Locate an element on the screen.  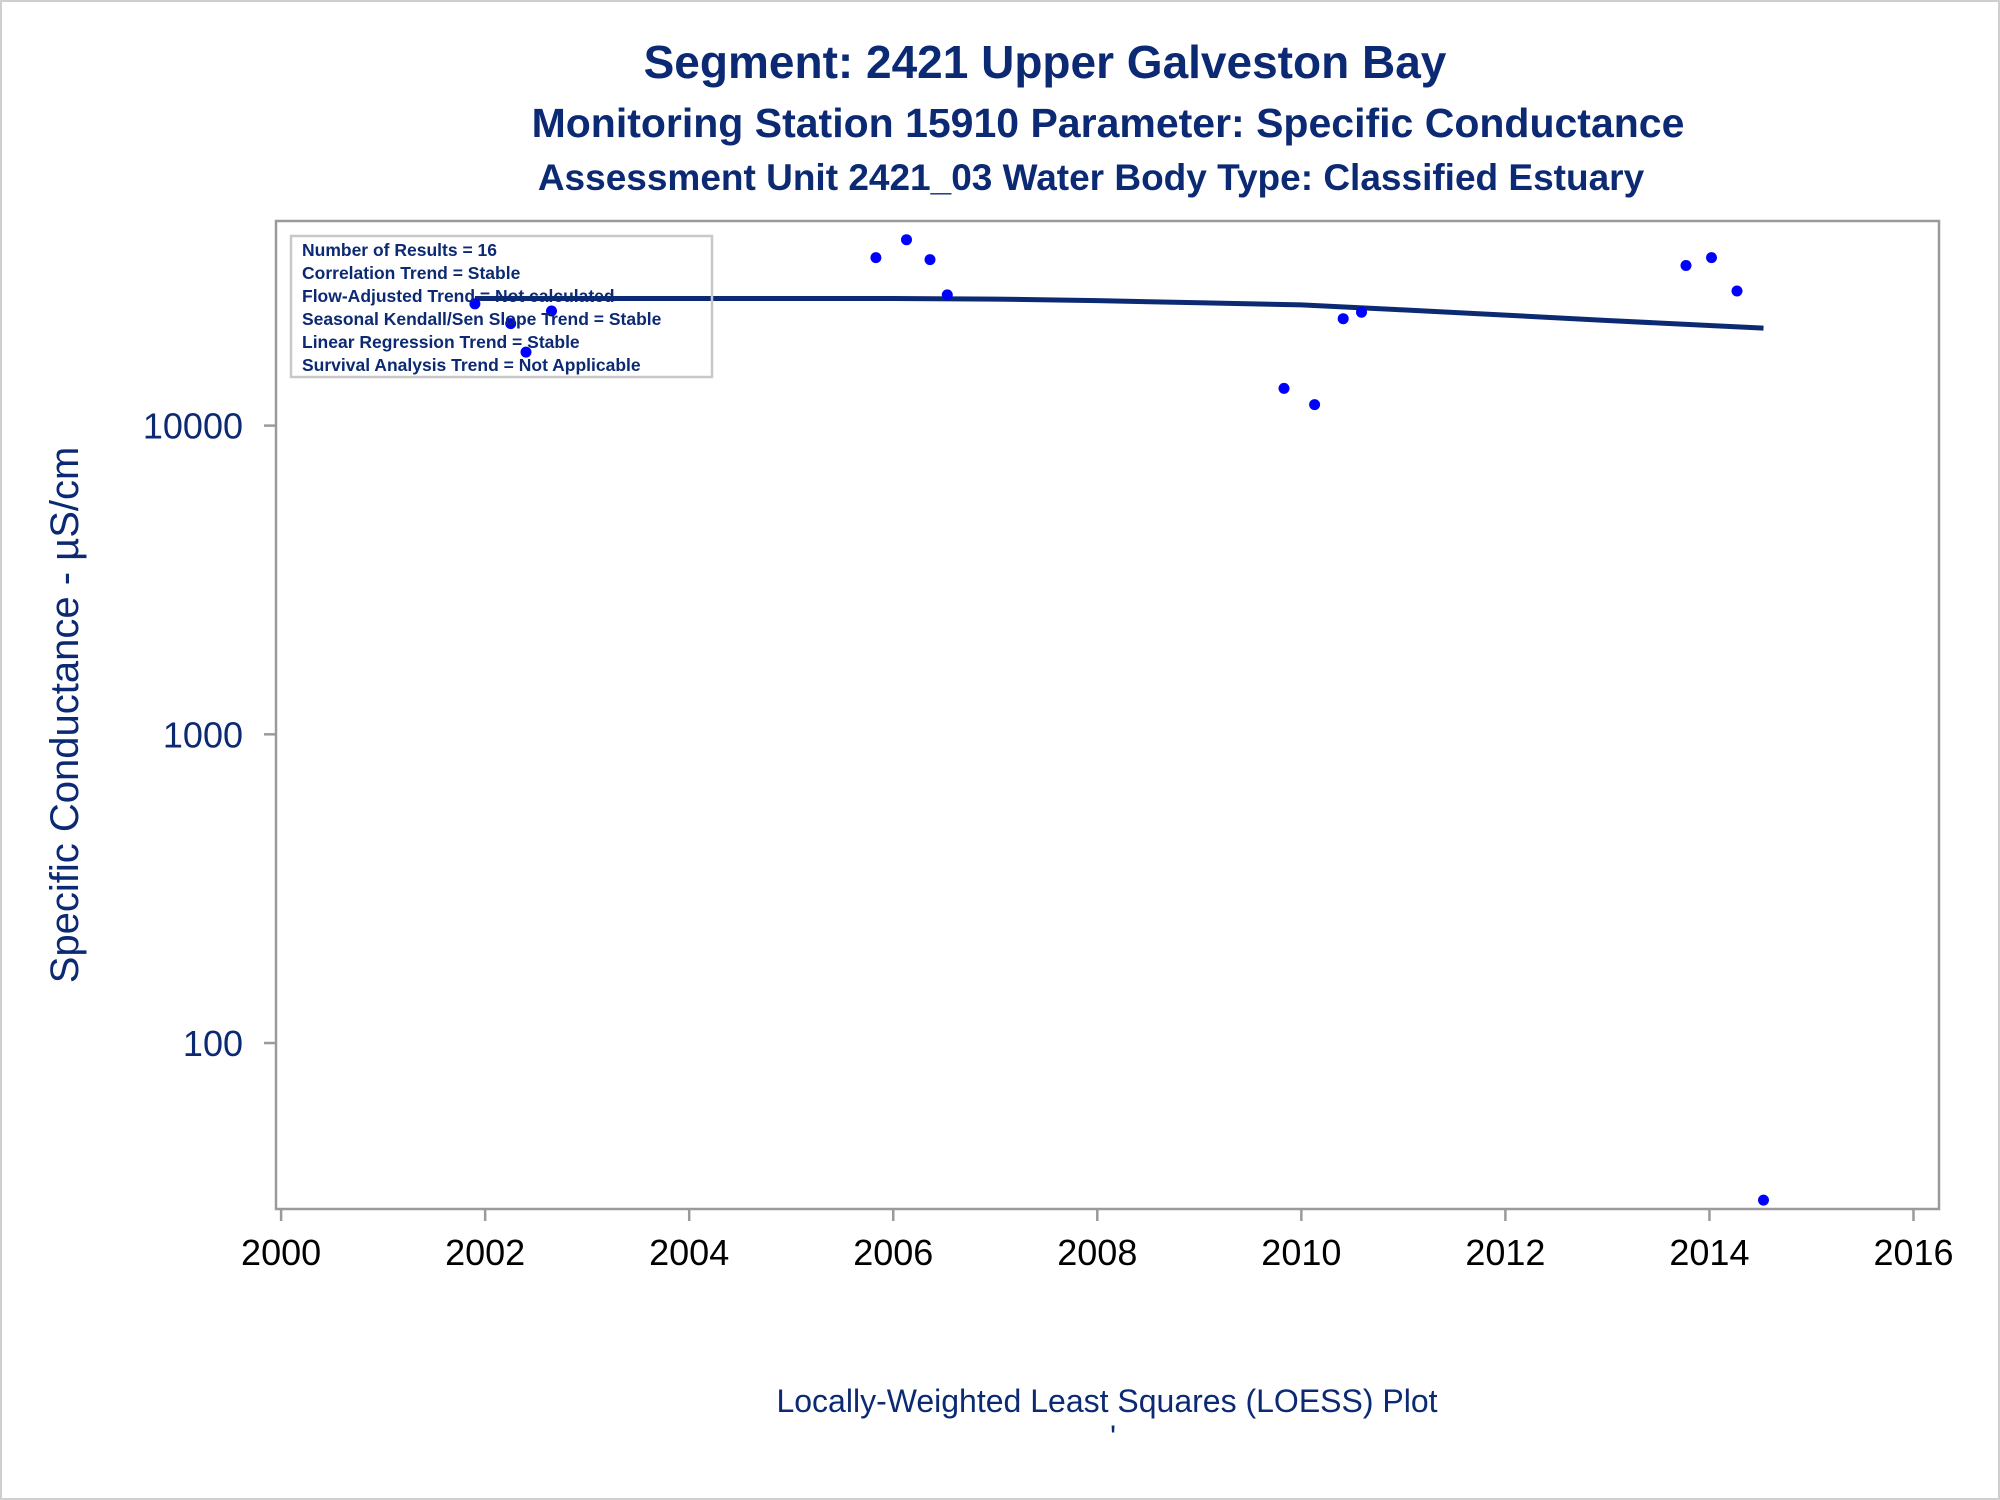
chart-footnote-mark: ' is located at coordinates (1113, 1437).